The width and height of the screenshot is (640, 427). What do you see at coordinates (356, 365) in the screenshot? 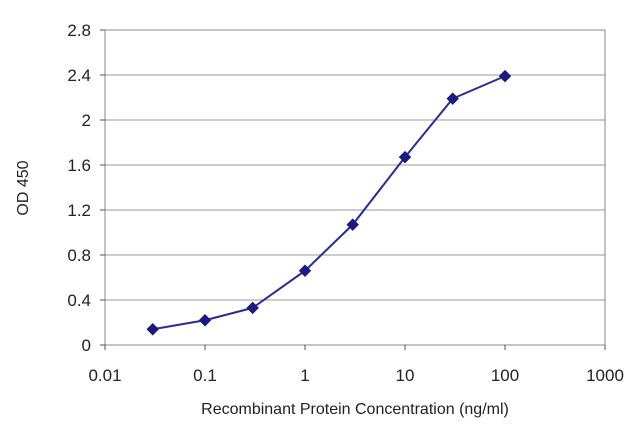
I see `x-axis-ticks: 0.01 0.1 1 10 100 1000` at bounding box center [356, 365].